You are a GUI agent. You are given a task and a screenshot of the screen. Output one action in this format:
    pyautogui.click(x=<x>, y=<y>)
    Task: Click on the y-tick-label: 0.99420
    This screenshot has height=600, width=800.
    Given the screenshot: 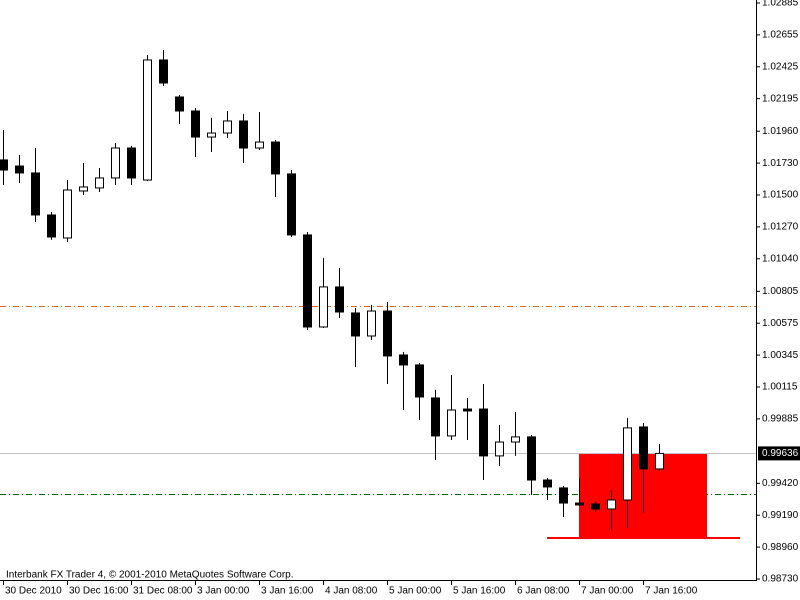 What is the action you would take?
    pyautogui.click(x=780, y=483)
    